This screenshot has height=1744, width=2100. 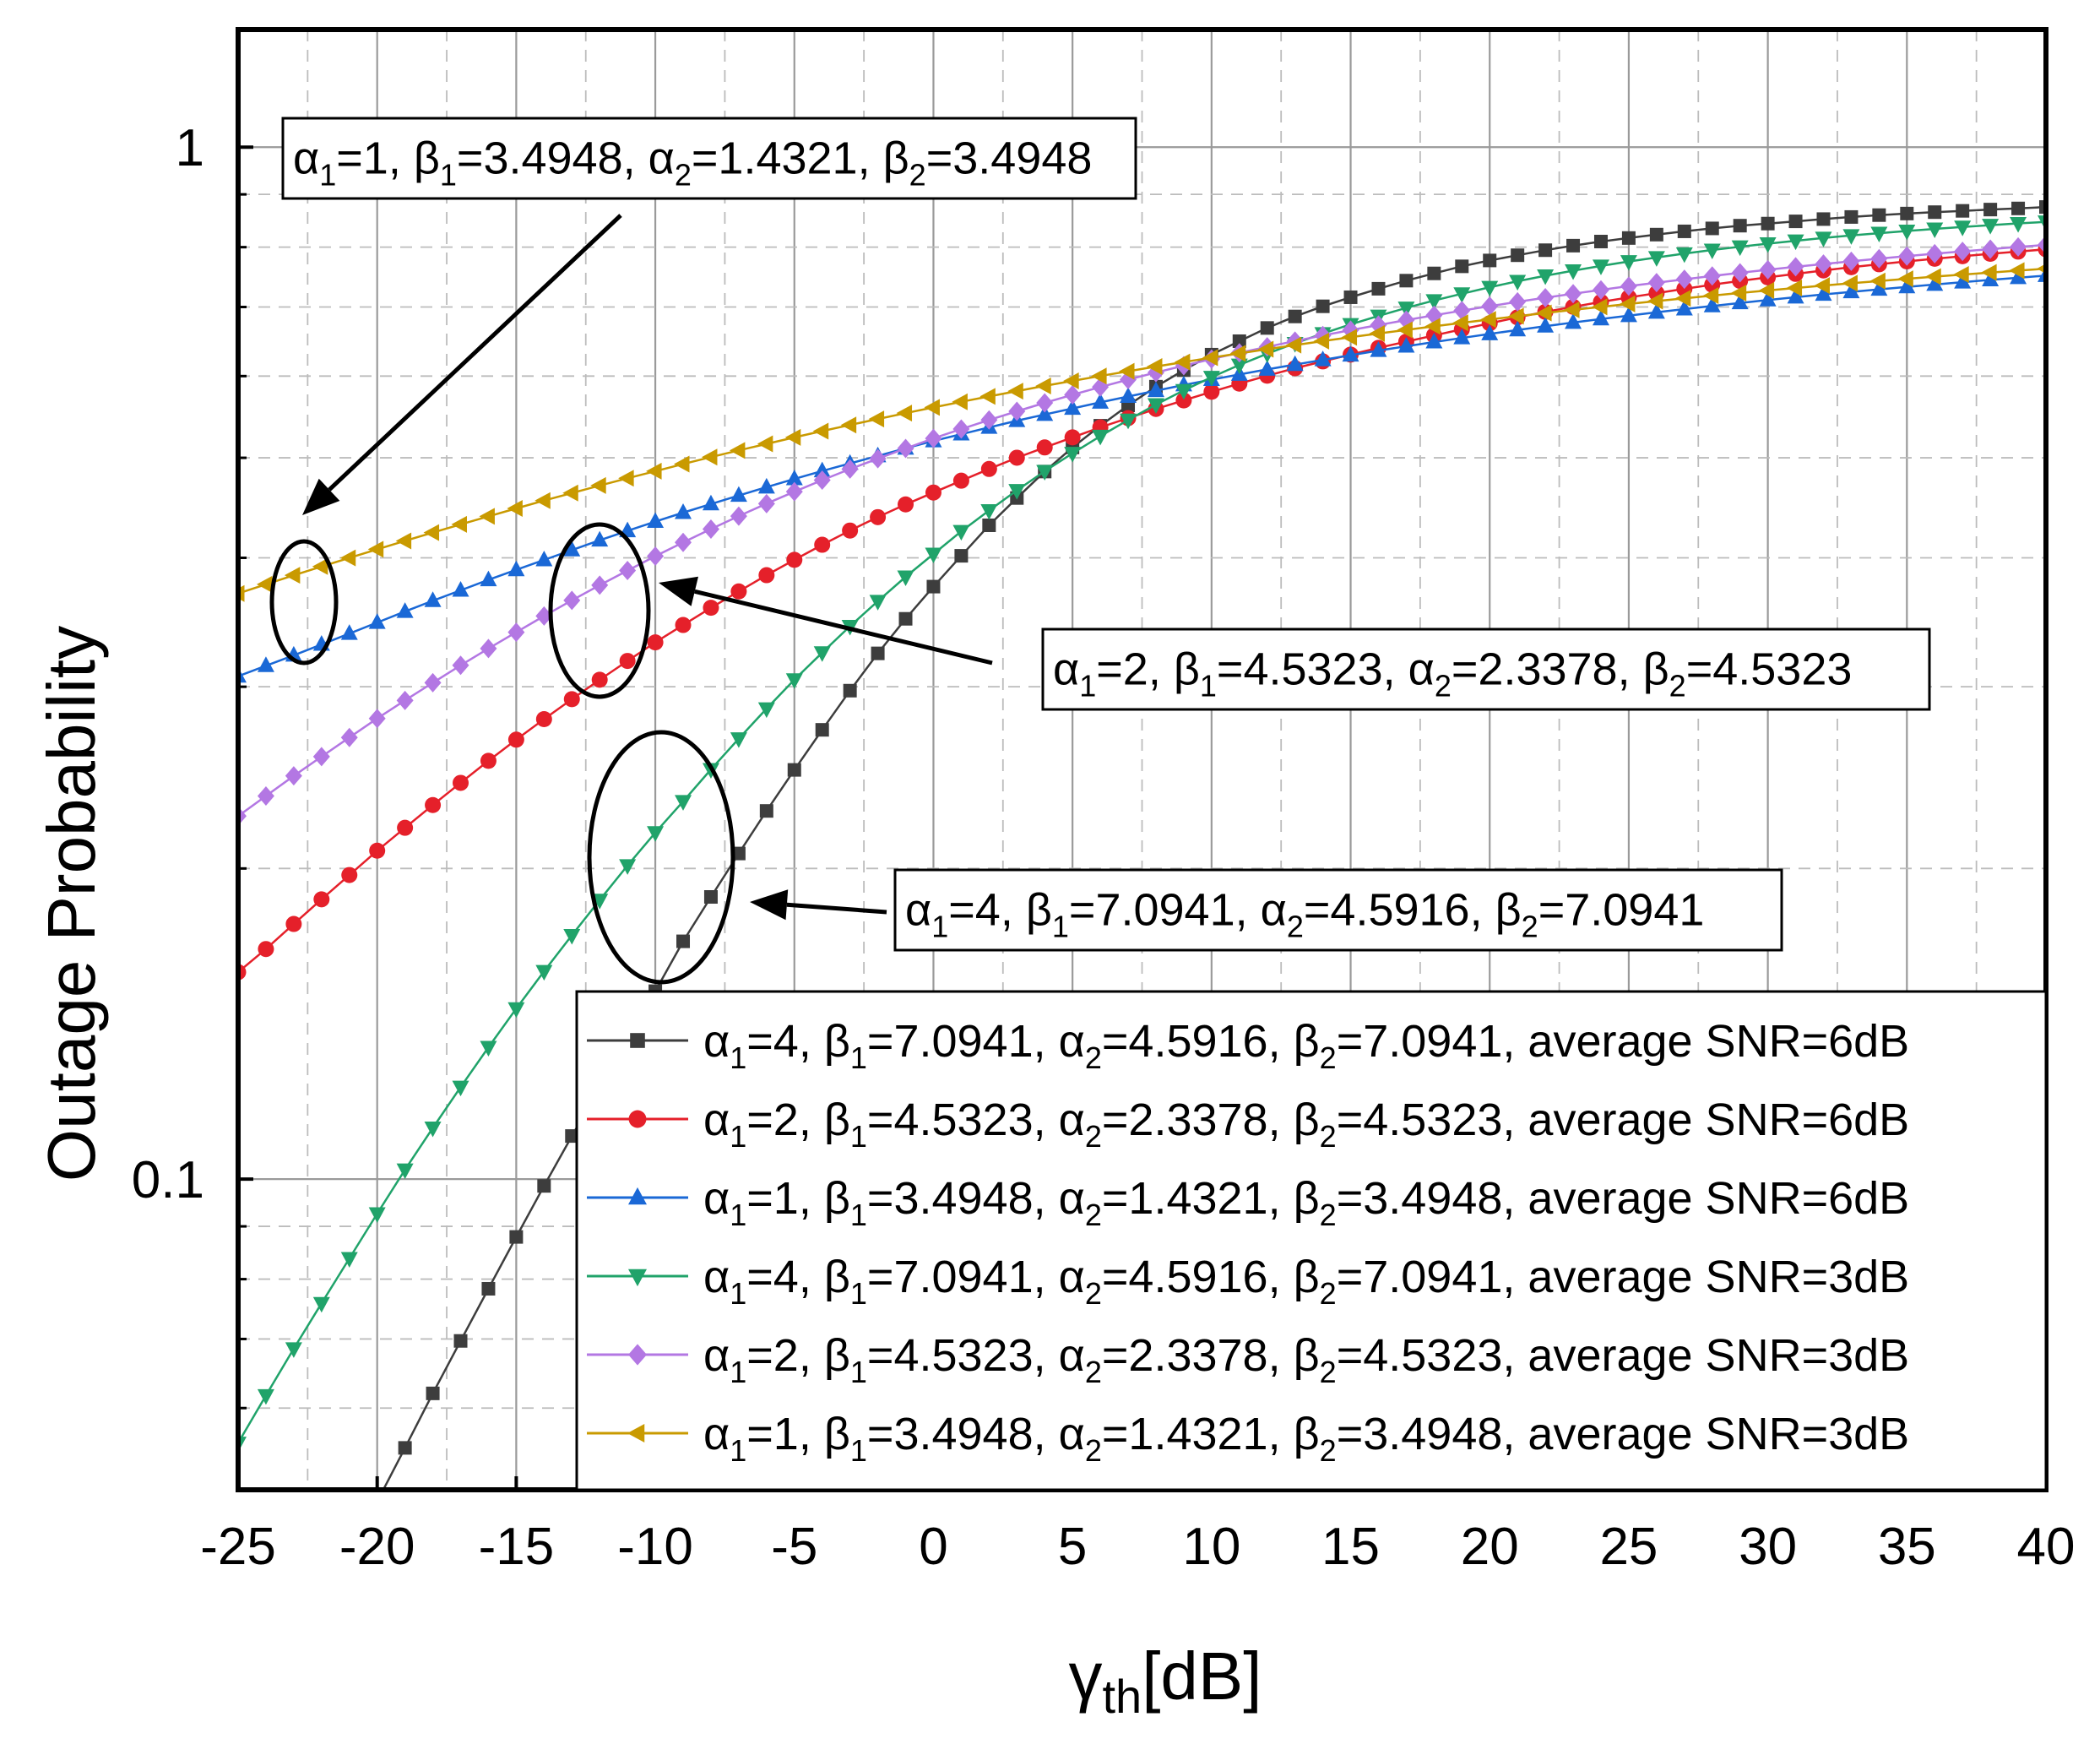 I want to click on annotation-arrow-line, so click(x=837, y=908).